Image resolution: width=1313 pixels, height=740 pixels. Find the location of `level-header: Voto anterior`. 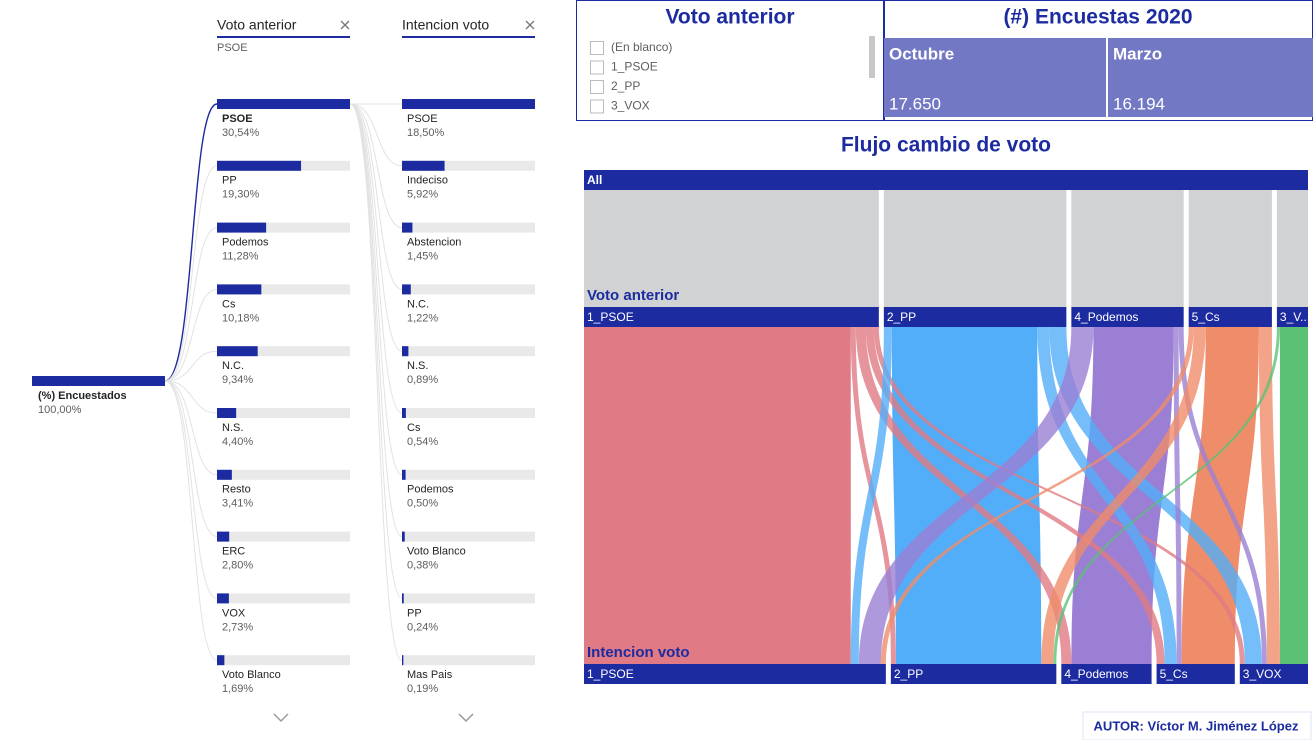

level-header: Voto anterior is located at coordinates (257, 25).